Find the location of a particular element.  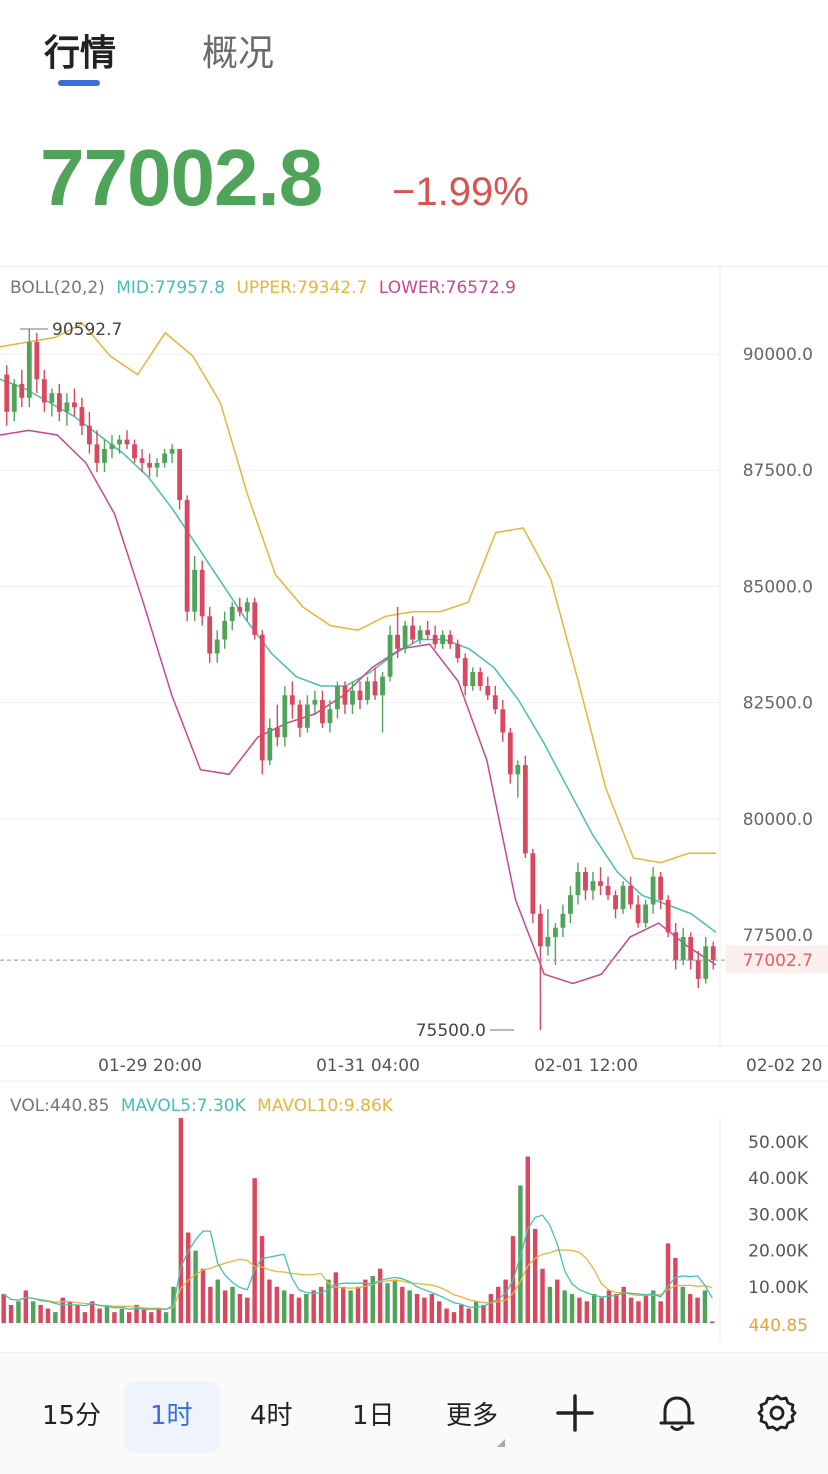

selected-interval-bg is located at coordinates (172, 1417).